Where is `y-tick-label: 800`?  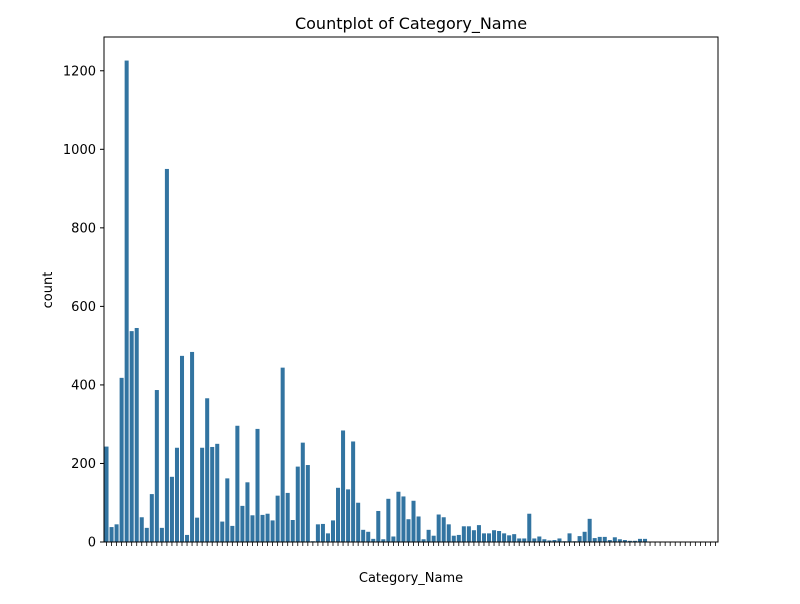
y-tick-label: 800 is located at coordinates (83, 228).